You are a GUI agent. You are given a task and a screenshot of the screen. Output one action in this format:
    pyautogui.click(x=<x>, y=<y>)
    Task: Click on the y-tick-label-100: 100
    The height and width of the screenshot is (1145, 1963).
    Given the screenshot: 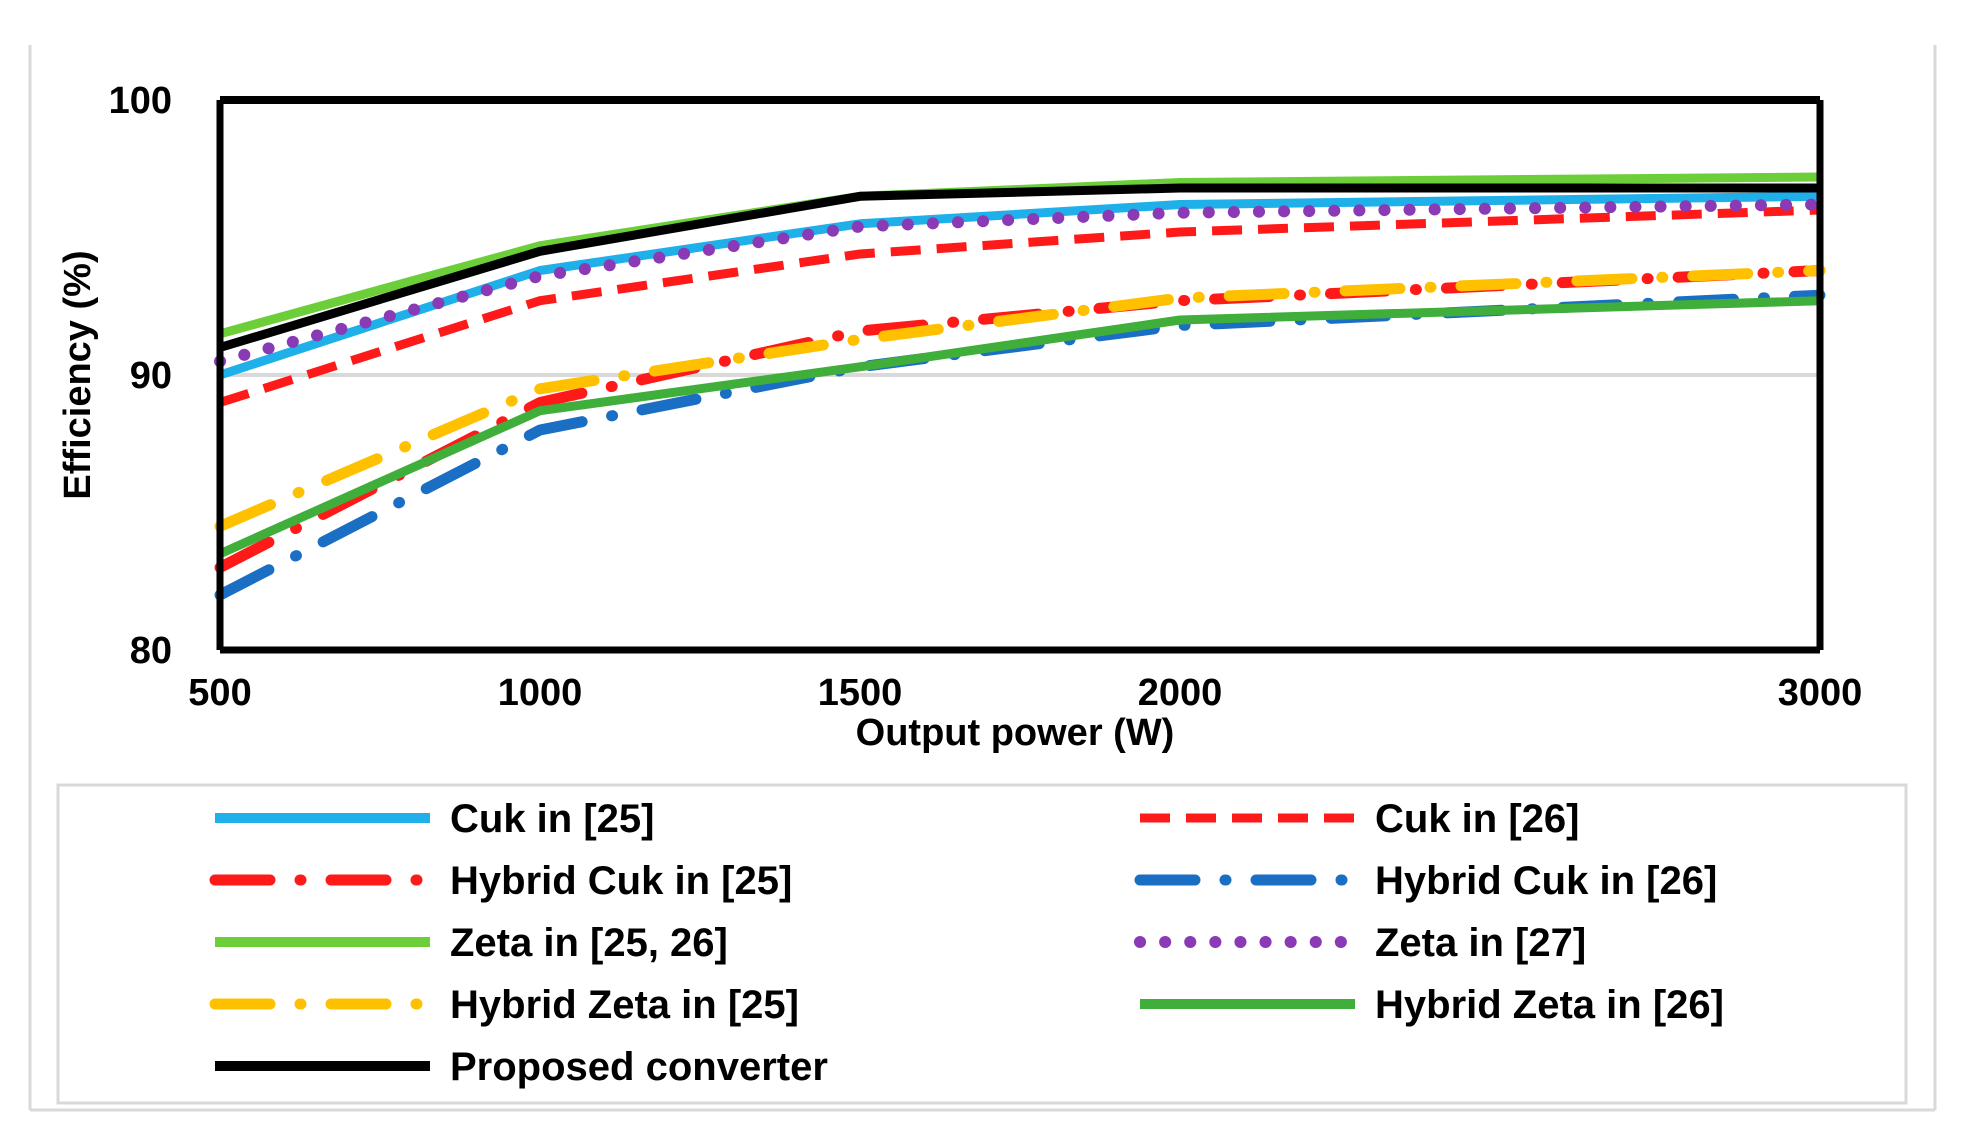 What is the action you would take?
    pyautogui.click(x=140, y=101)
    